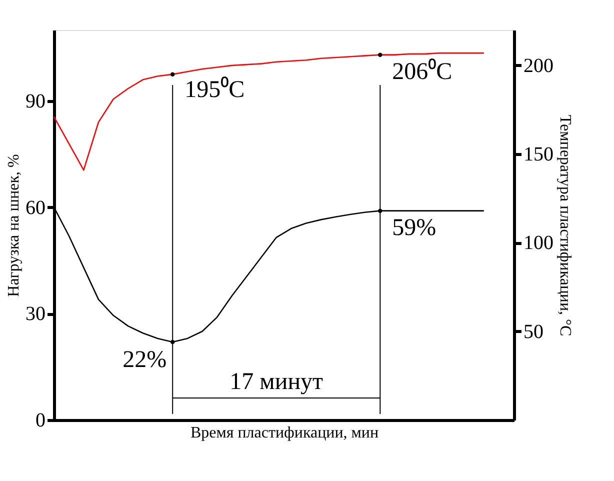  I want to click on y2-tick-label: 50, so click(534, 331).